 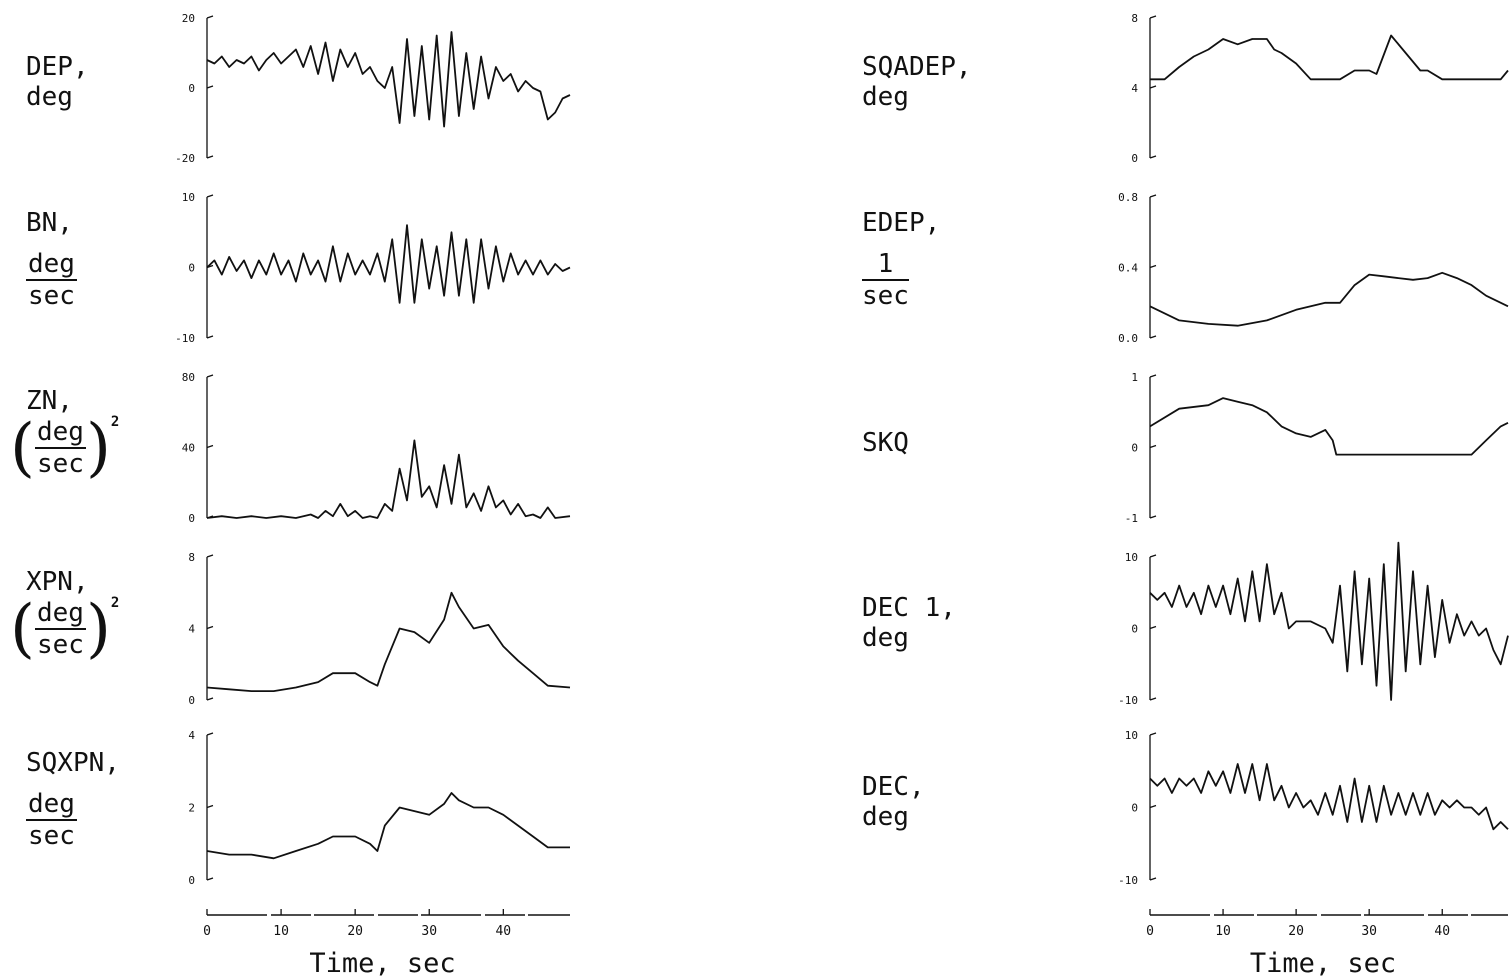 I want to click on unit-numerator-left-3: deg, so click(x=60, y=613).